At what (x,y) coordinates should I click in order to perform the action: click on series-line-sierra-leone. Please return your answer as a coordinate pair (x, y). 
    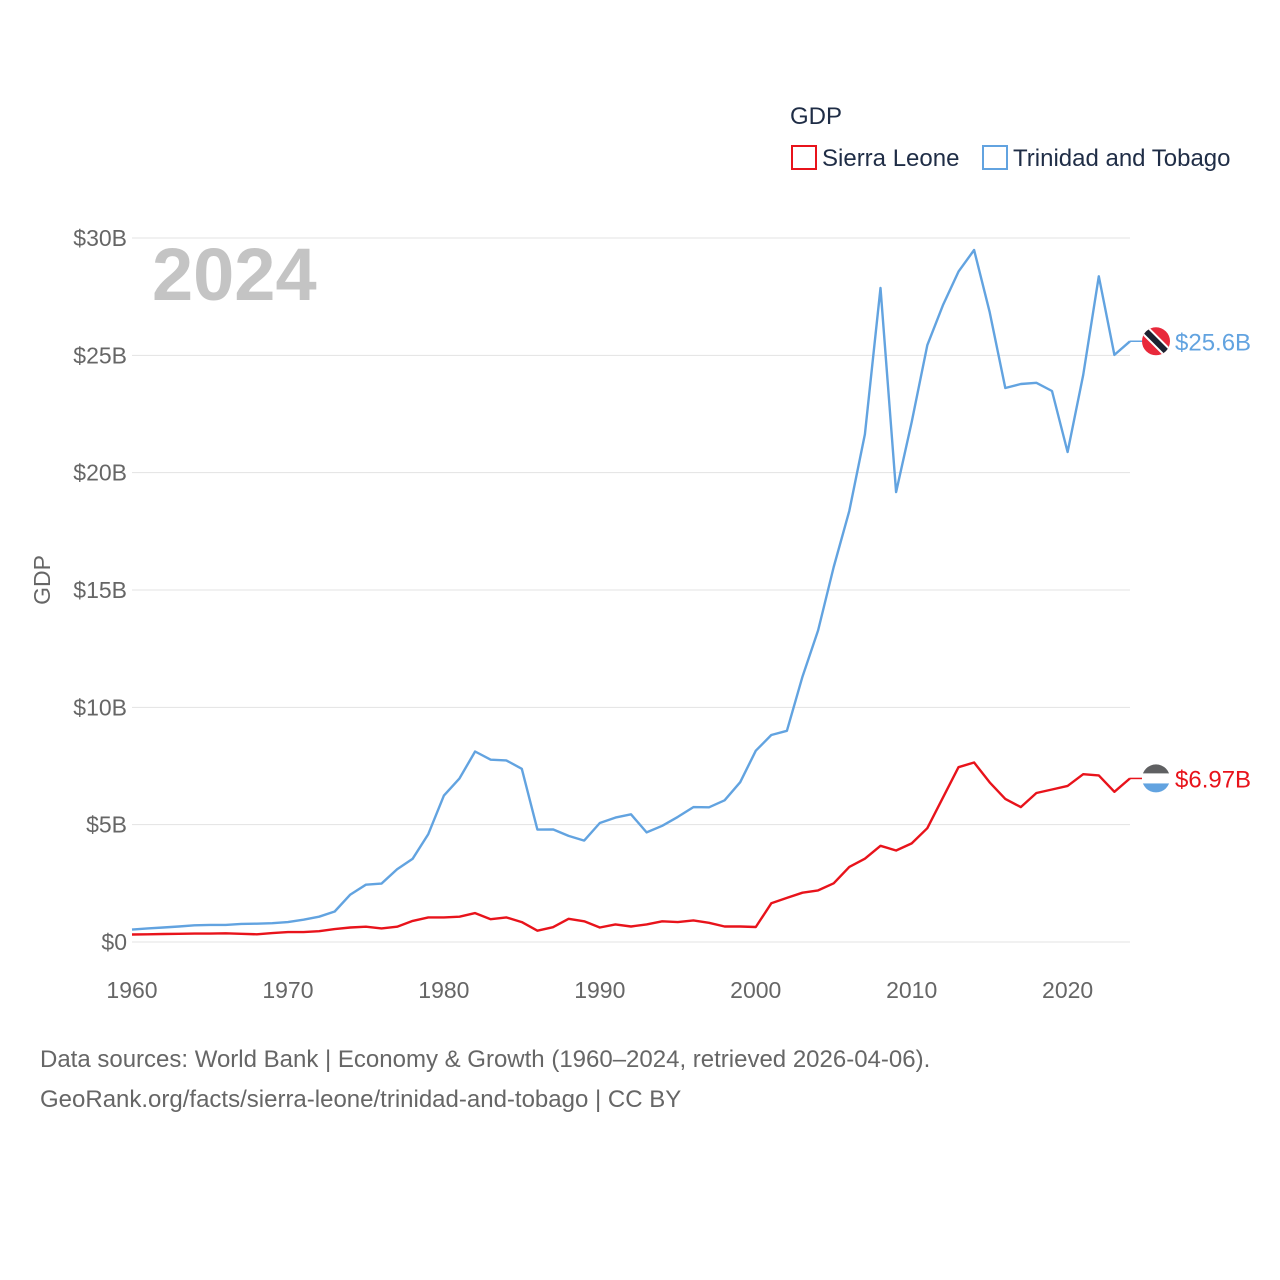
    Looking at the image, I should click on (631, 848).